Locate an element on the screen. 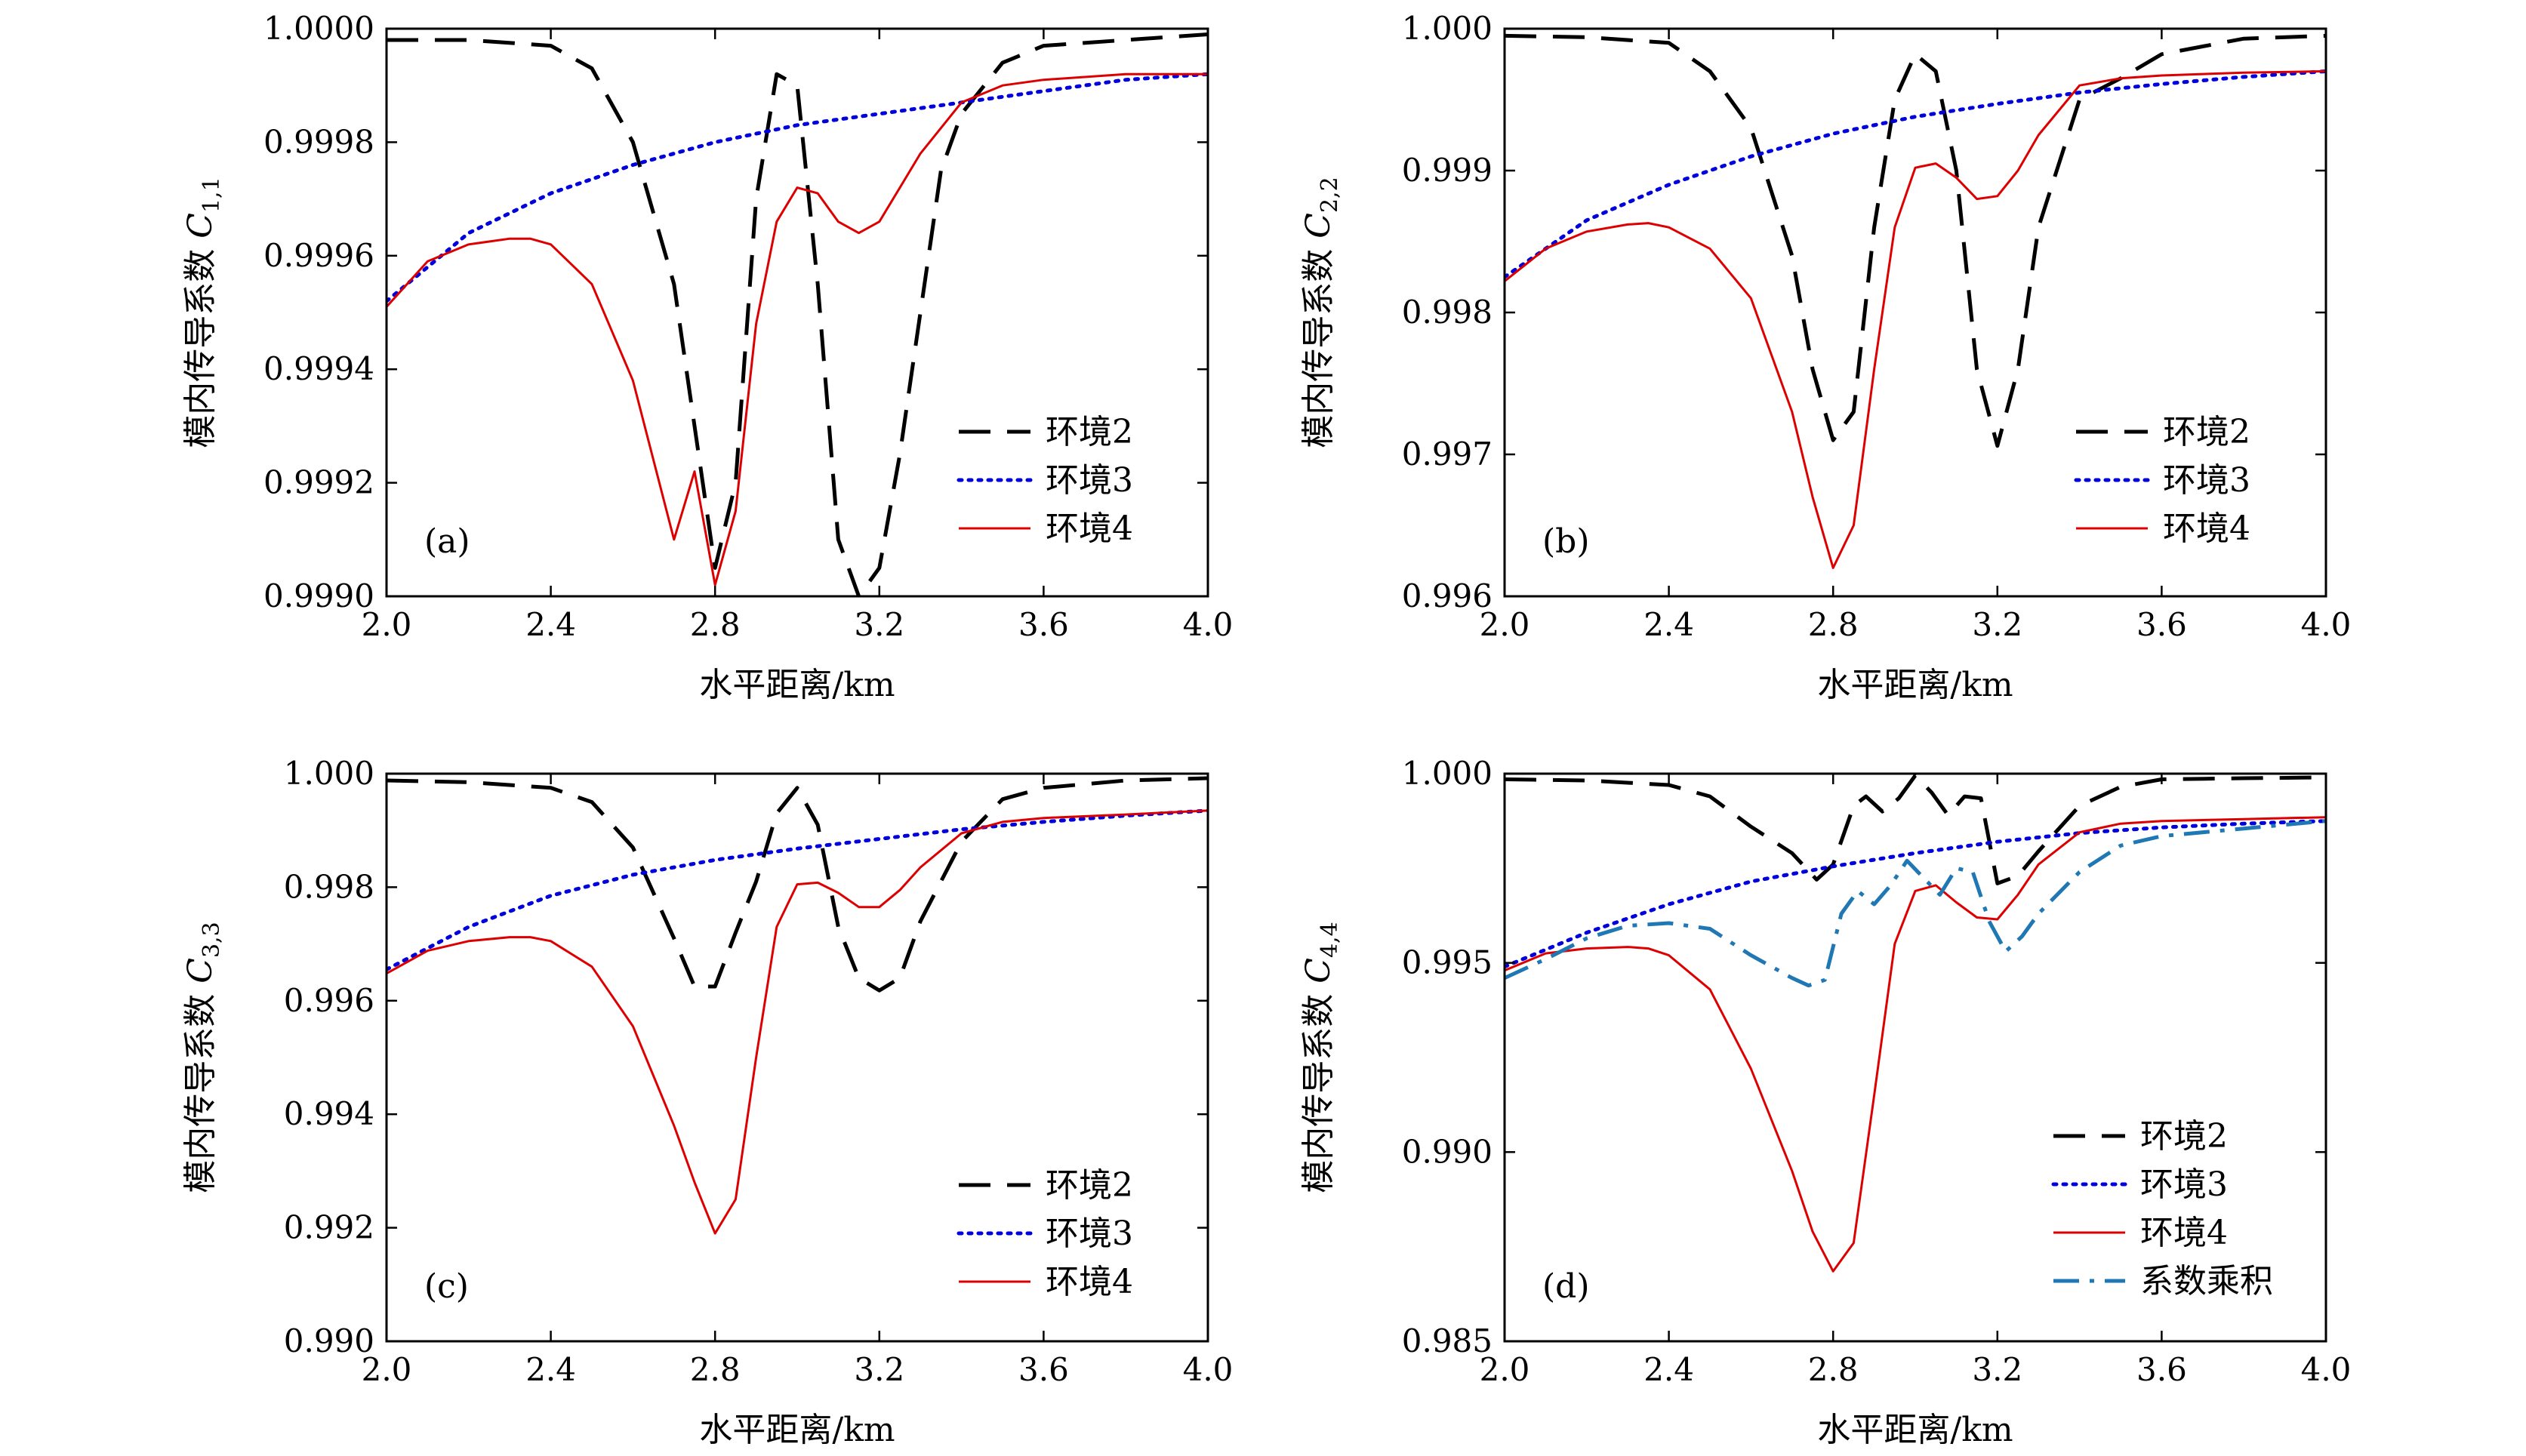 This screenshot has width=2526, height=1456. y-tick-label: 1.0000 is located at coordinates (319, 28).